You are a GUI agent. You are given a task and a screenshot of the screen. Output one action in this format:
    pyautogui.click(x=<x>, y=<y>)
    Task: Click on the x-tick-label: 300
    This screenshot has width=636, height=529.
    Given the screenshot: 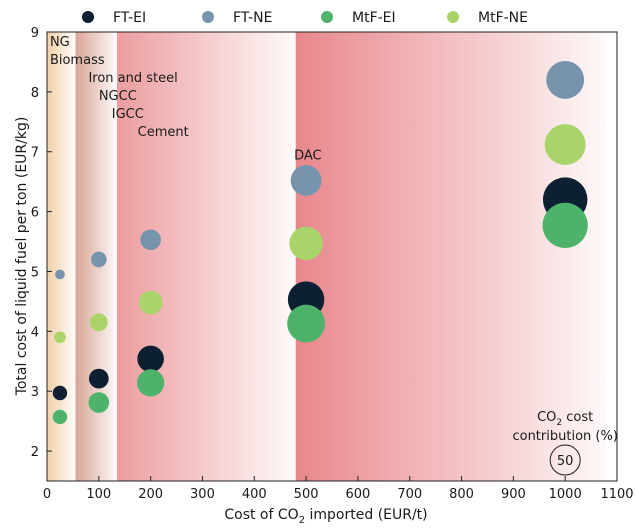 What is the action you would take?
    pyautogui.click(x=202, y=494)
    